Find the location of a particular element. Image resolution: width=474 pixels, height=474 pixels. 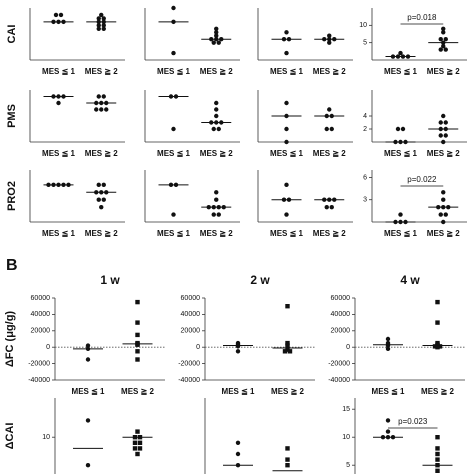

y-tick-label: 2 is located at coordinates (365, 129).